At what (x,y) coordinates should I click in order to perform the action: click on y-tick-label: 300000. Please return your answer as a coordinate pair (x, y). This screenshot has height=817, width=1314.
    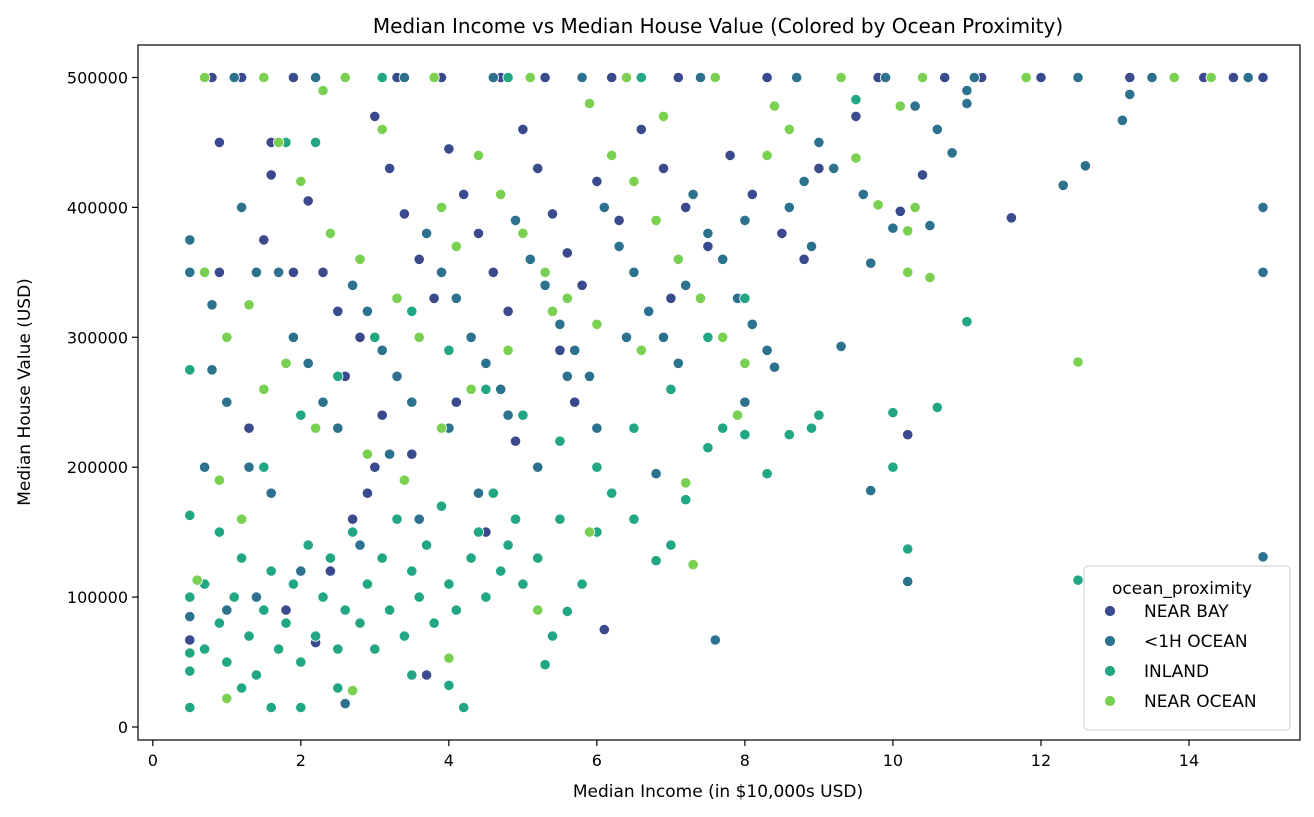
    Looking at the image, I should click on (97, 337).